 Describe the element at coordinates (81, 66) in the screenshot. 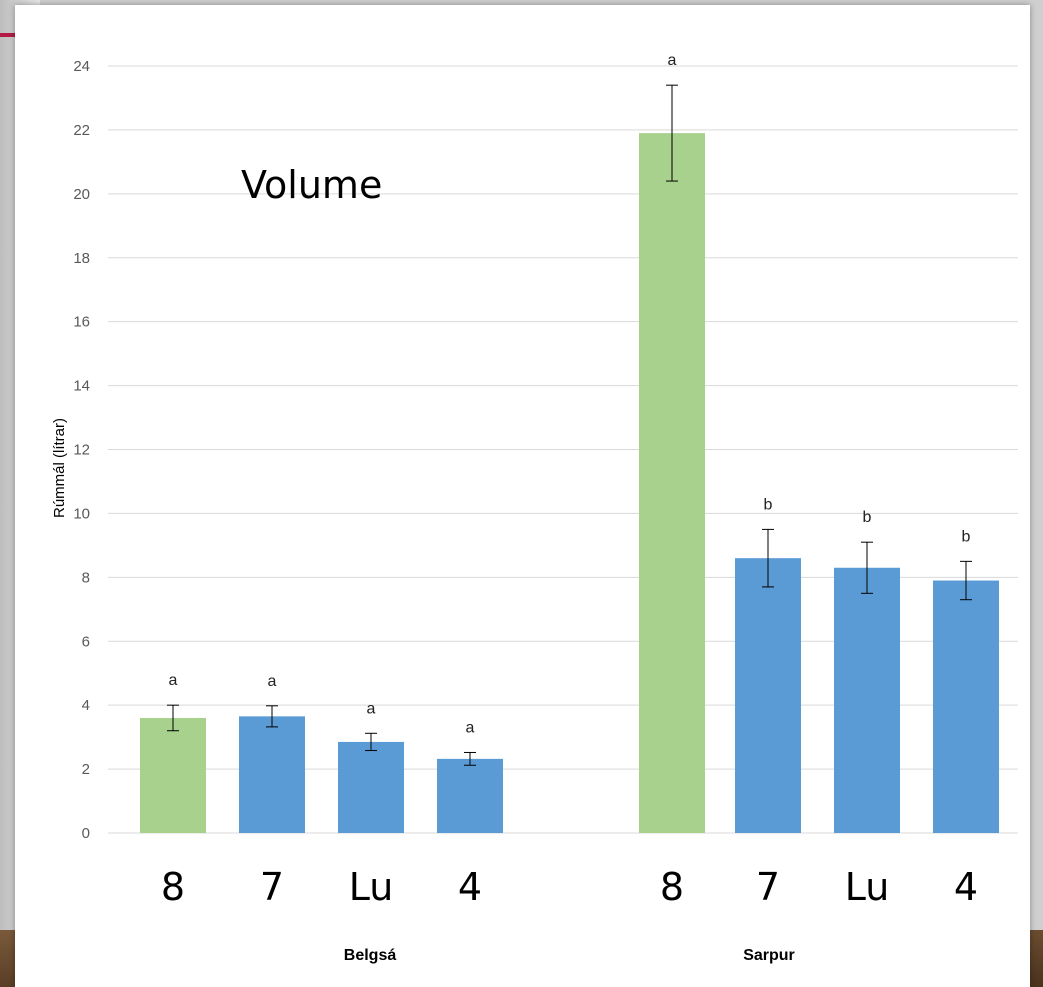

I see `y-tick-label: 24` at that location.